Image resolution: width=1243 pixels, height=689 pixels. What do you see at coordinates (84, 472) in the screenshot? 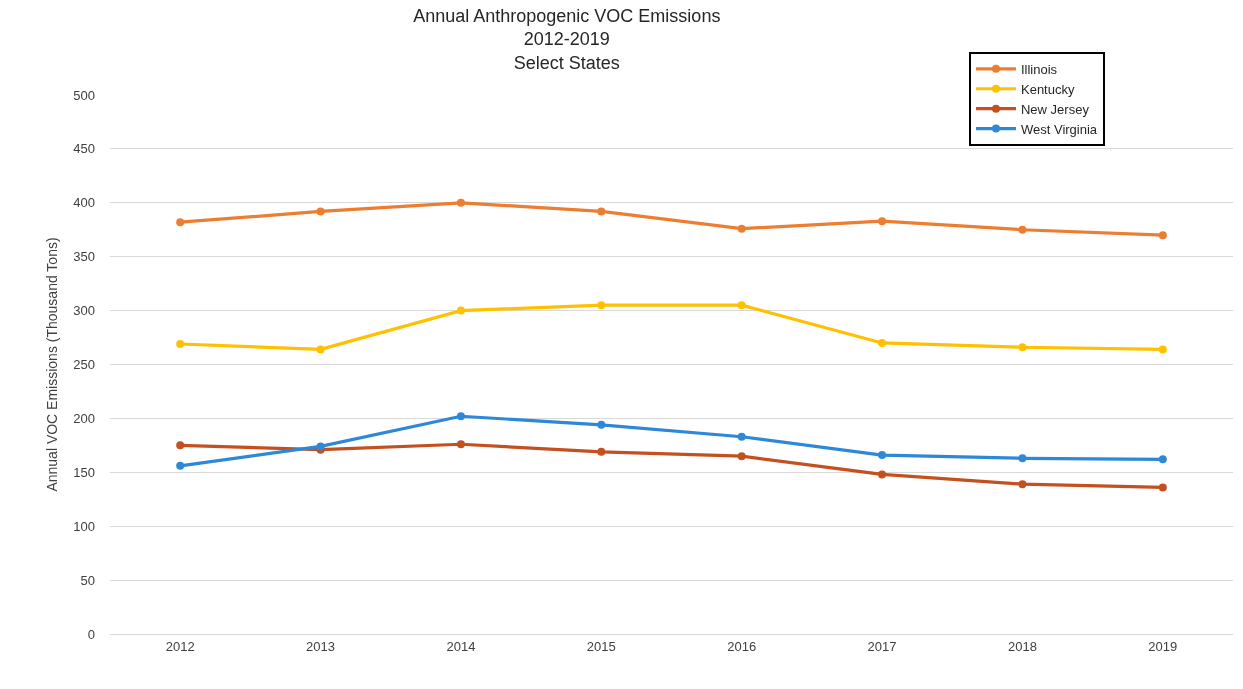
I see `y-tick-label: 150` at bounding box center [84, 472].